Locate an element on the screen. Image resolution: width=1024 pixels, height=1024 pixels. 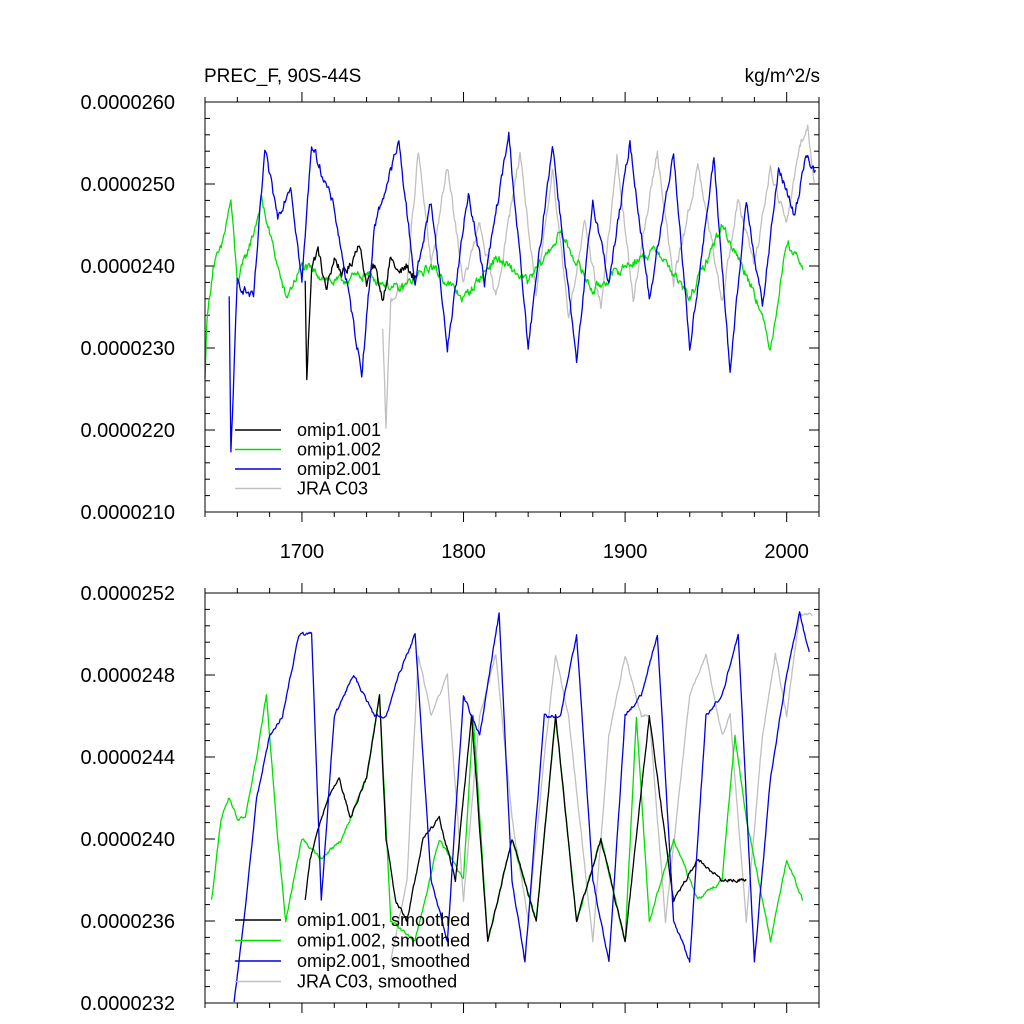
y-tick-label: 0.0000236 is located at coordinates (127, 922).